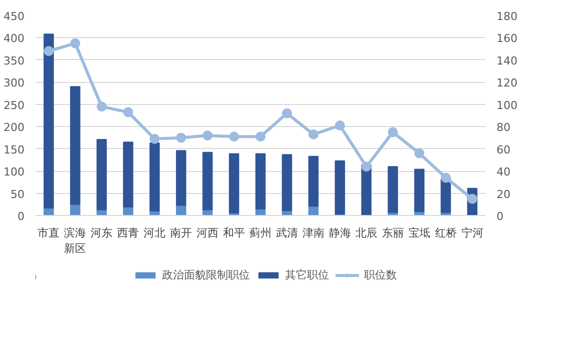 The image size is (561, 340). What do you see at coordinates (14, 39) in the screenshot?
I see `y-tick-label: 400` at bounding box center [14, 39].